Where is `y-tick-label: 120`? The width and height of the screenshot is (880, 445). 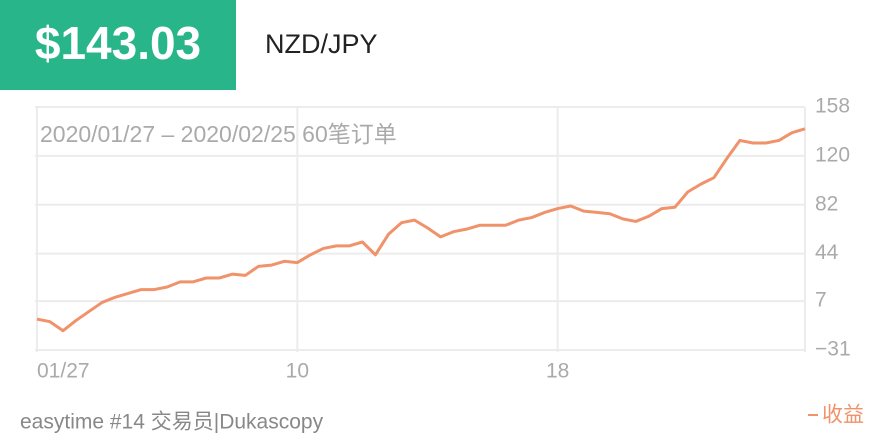 y-tick-label: 120 is located at coordinates (832, 154).